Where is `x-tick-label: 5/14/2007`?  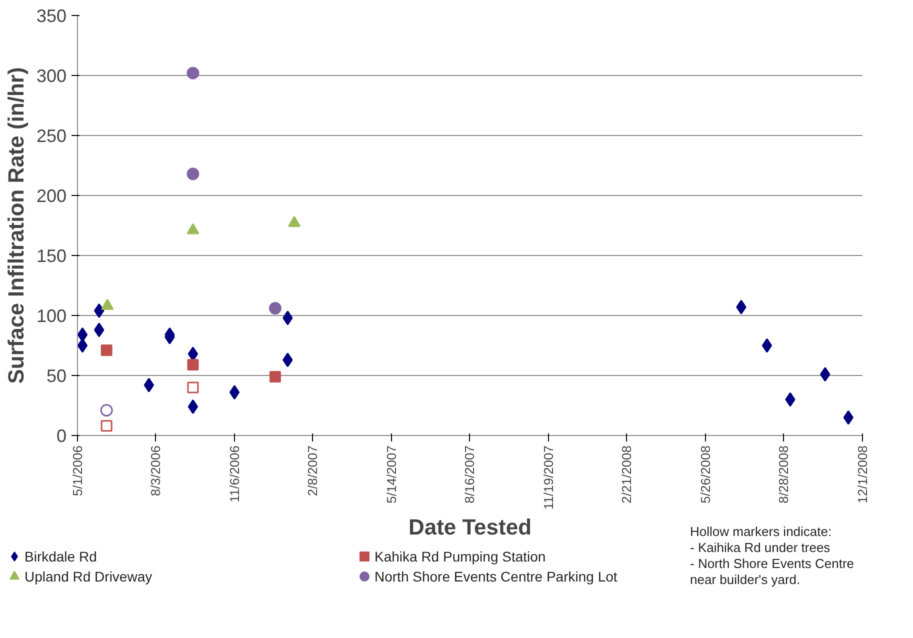 x-tick-label: 5/14/2007 is located at coordinates (391, 474).